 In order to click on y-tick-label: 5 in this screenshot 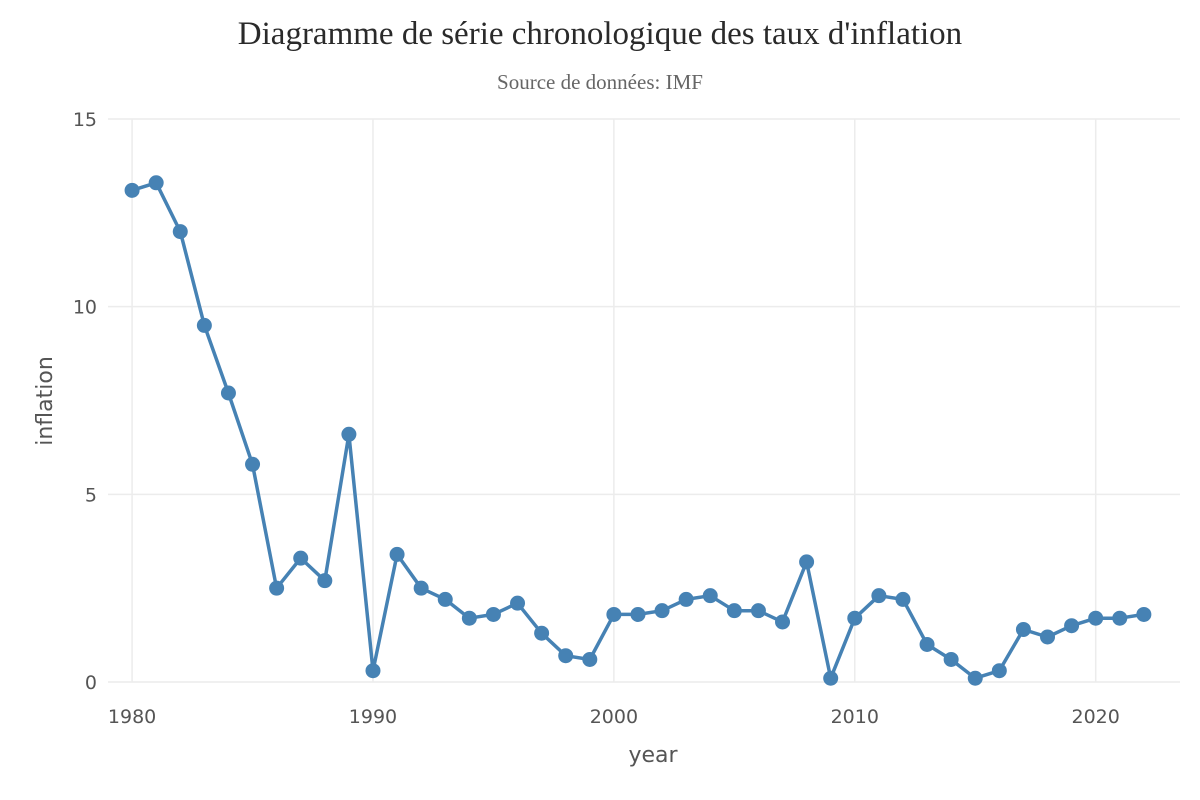, I will do `click(91, 495)`.